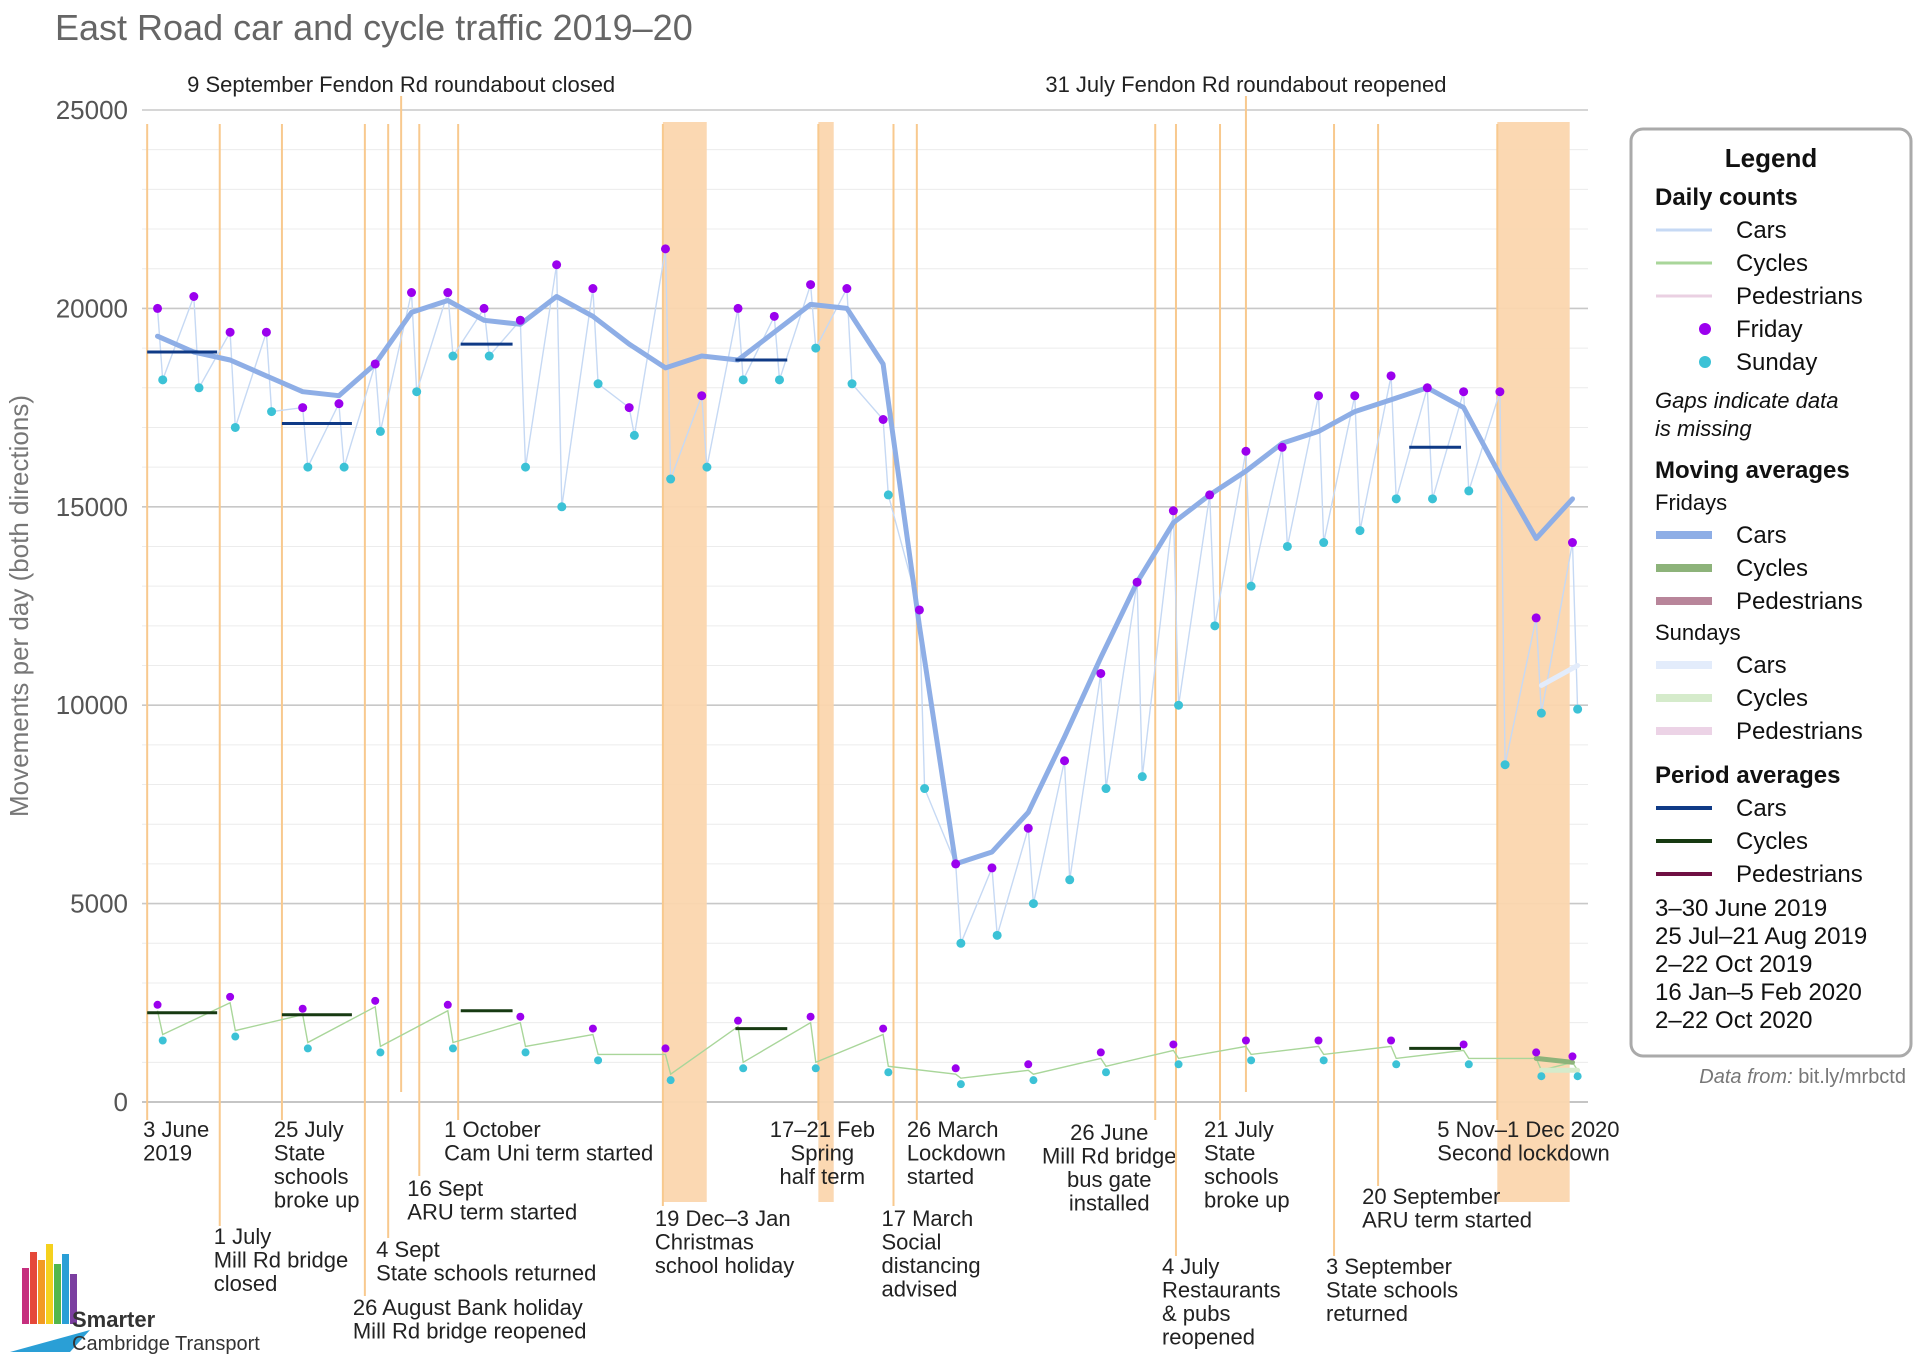 Image resolution: width=1920 pixels, height=1357 pixels. What do you see at coordinates (242, 1236) in the screenshot?
I see `event-label: 1 July` at bounding box center [242, 1236].